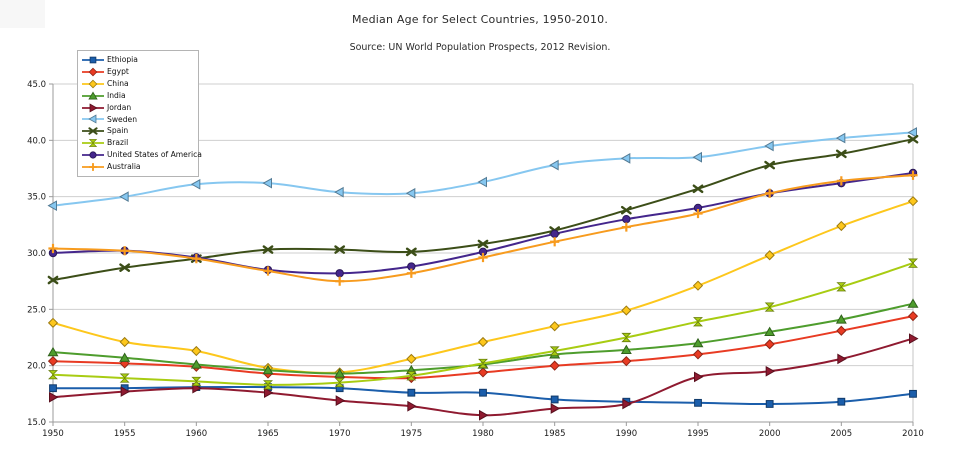 The width and height of the screenshot is (960, 458). I want to click on legend-label: Sweden, so click(122, 119).